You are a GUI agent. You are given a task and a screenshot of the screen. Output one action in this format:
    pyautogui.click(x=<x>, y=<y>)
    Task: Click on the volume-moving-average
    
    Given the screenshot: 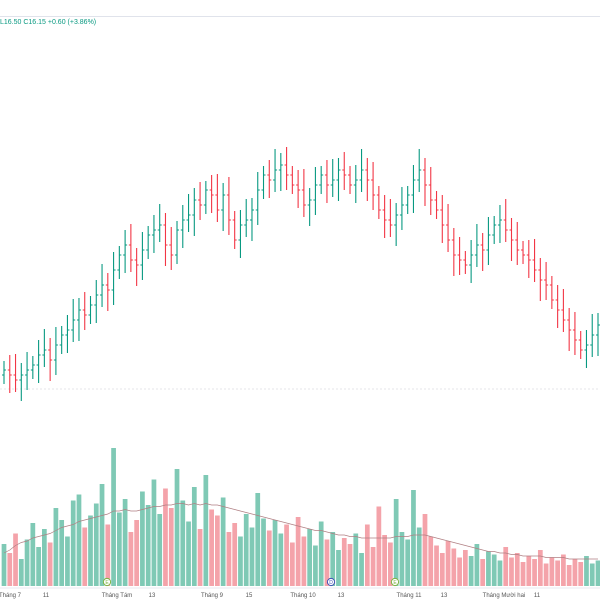 What is the action you would take?
    pyautogui.click(x=300, y=531)
    